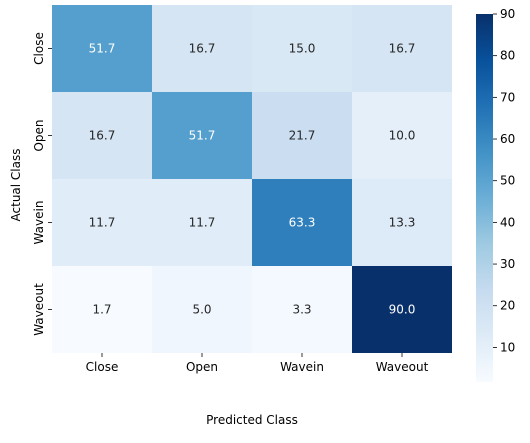 The width and height of the screenshot is (530, 443). What do you see at coordinates (495, 194) in the screenshot?
I see `colorbar: 10 20 30 40 50 60 70 80 90` at bounding box center [495, 194].